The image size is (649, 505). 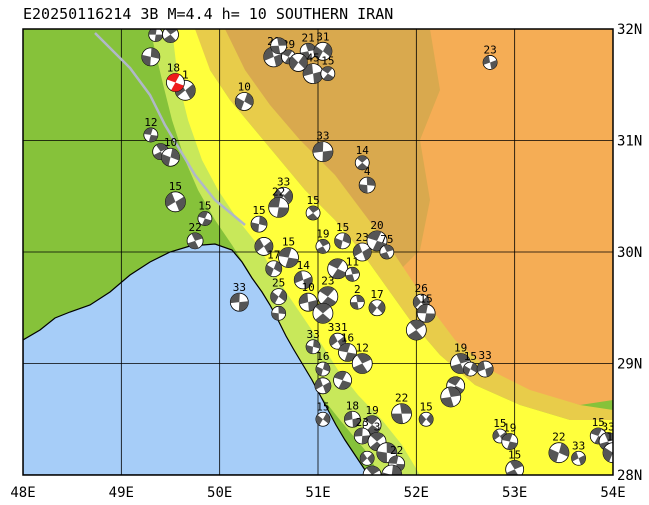 I want to click on event-depth-label: 28, so click(x=170, y=21).